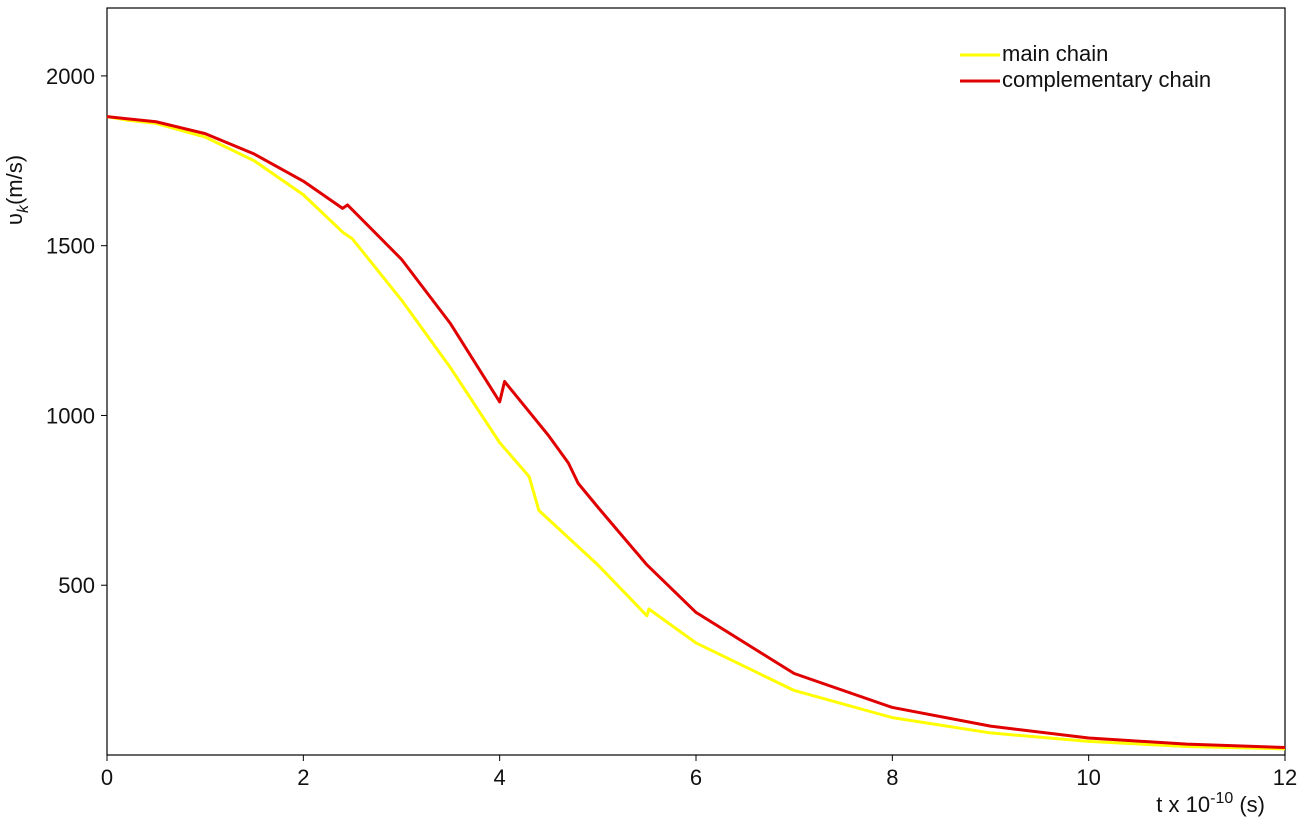 The image size is (1305, 833). What do you see at coordinates (1055, 53) in the screenshot?
I see `legend-label: main chain` at bounding box center [1055, 53].